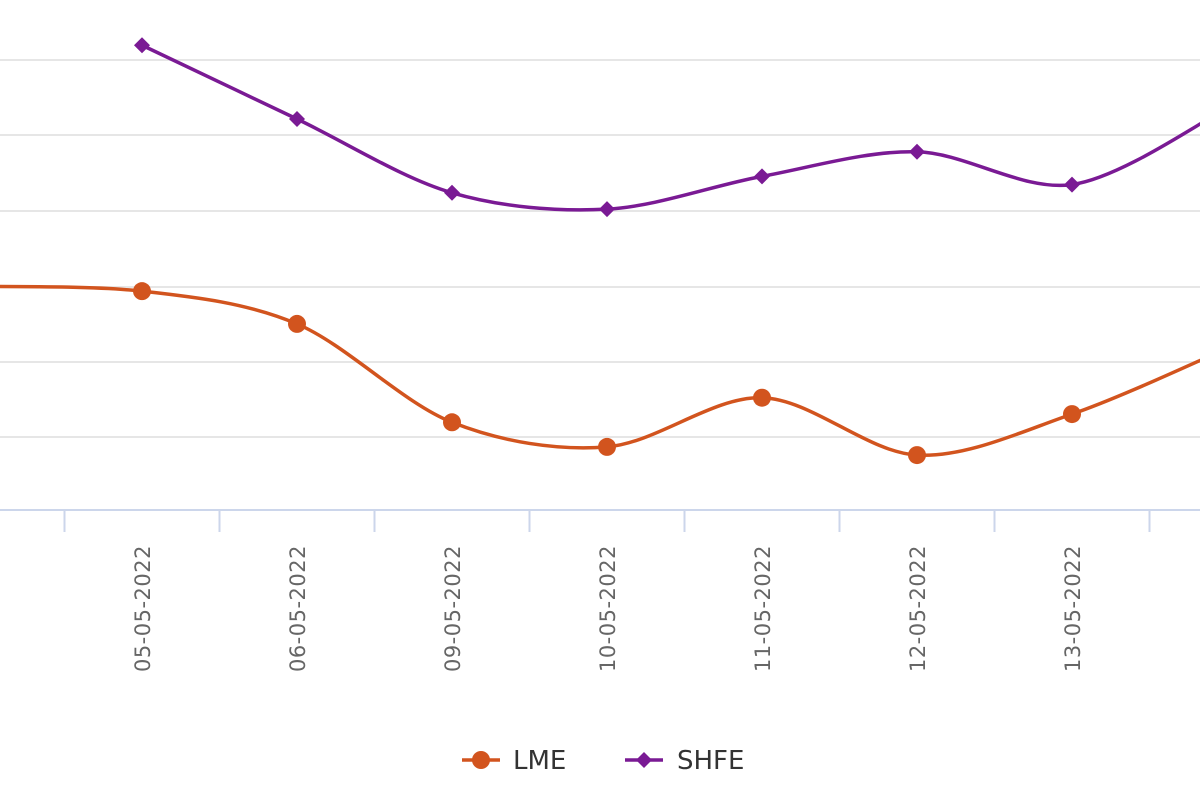 Image resolution: width=1200 pixels, height=800 pixels. Describe the element at coordinates (453, 608) in the screenshot. I see `x-tick-label: 09-05-2022` at that location.